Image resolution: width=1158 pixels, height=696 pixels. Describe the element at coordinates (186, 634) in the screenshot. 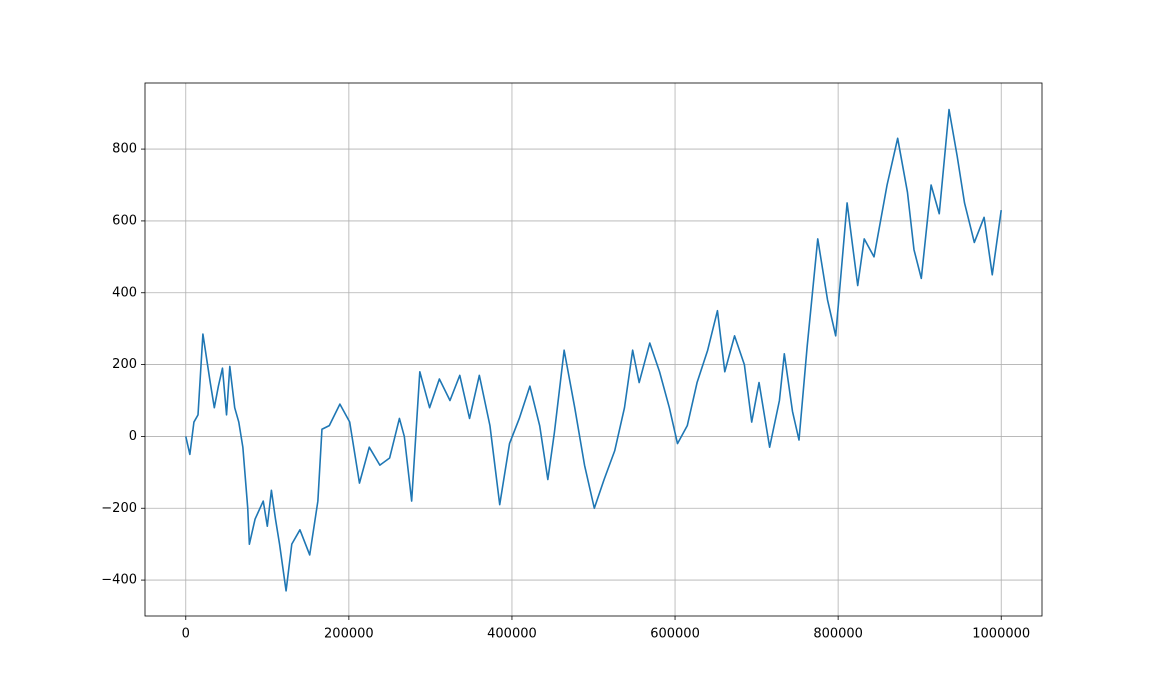

I see `x-tick-label: 0` at that location.